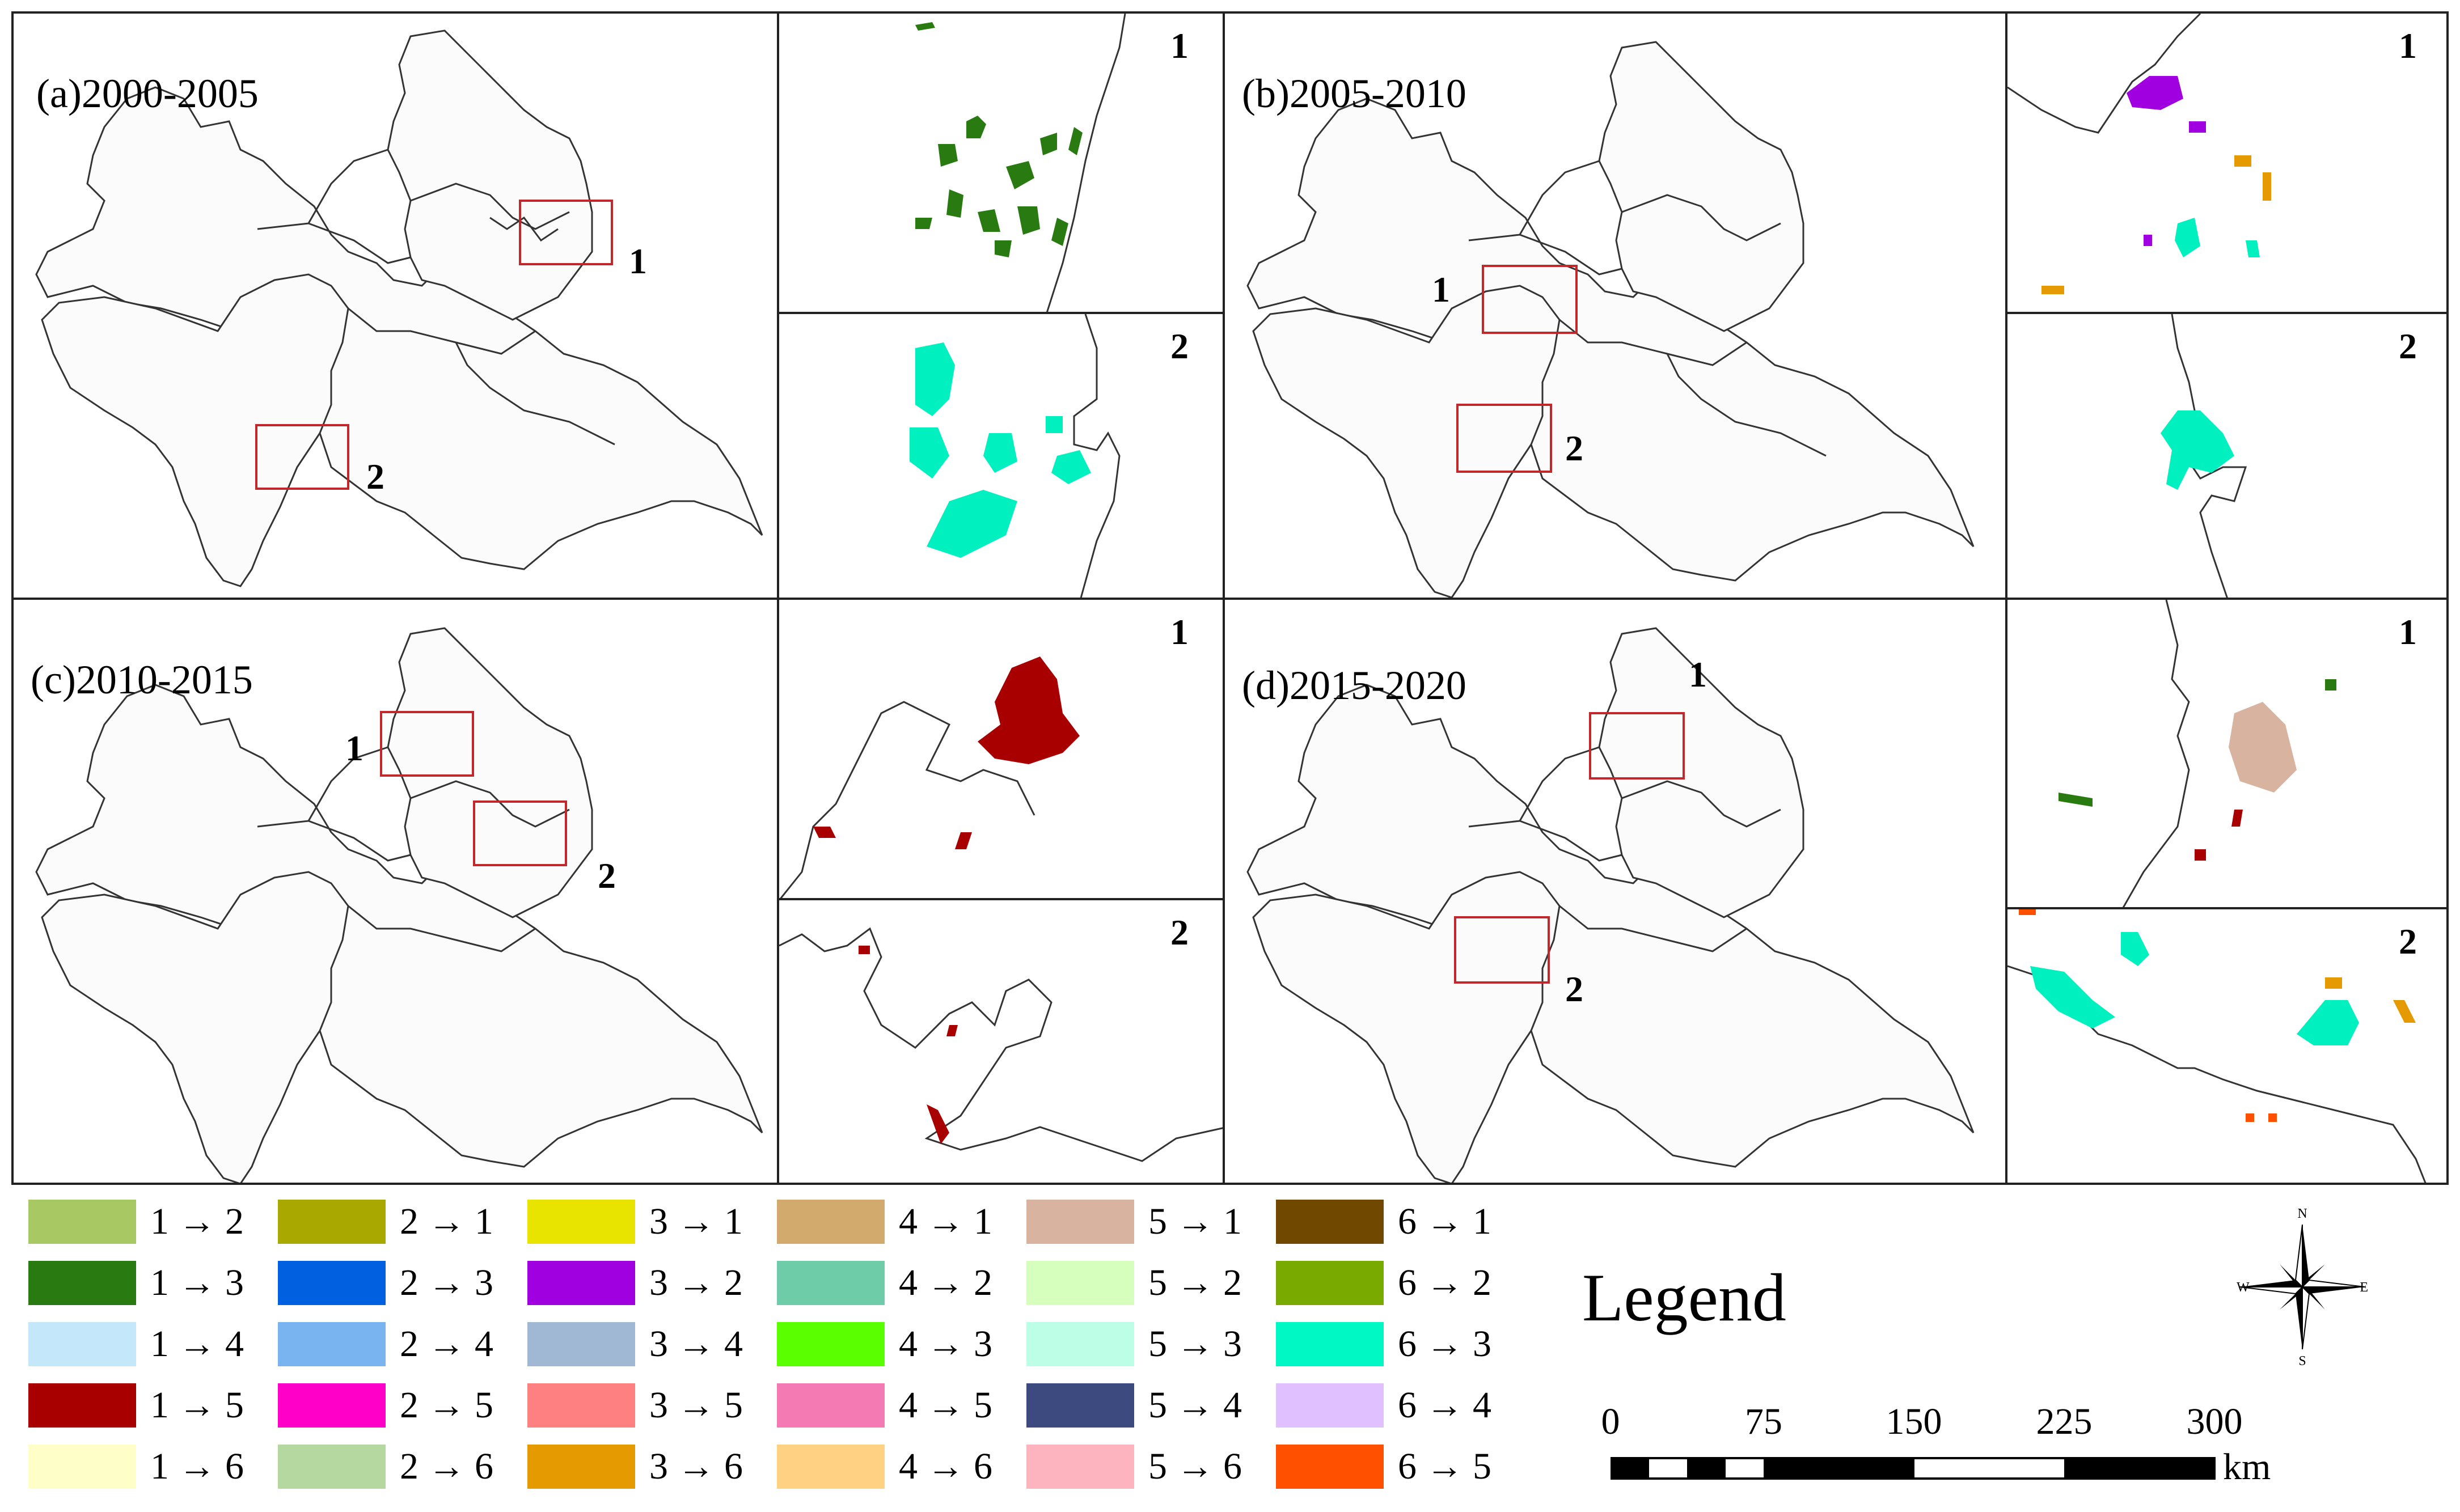 The image size is (2460, 1512). I want to click on inset-d2-map, so click(2217, 1046).